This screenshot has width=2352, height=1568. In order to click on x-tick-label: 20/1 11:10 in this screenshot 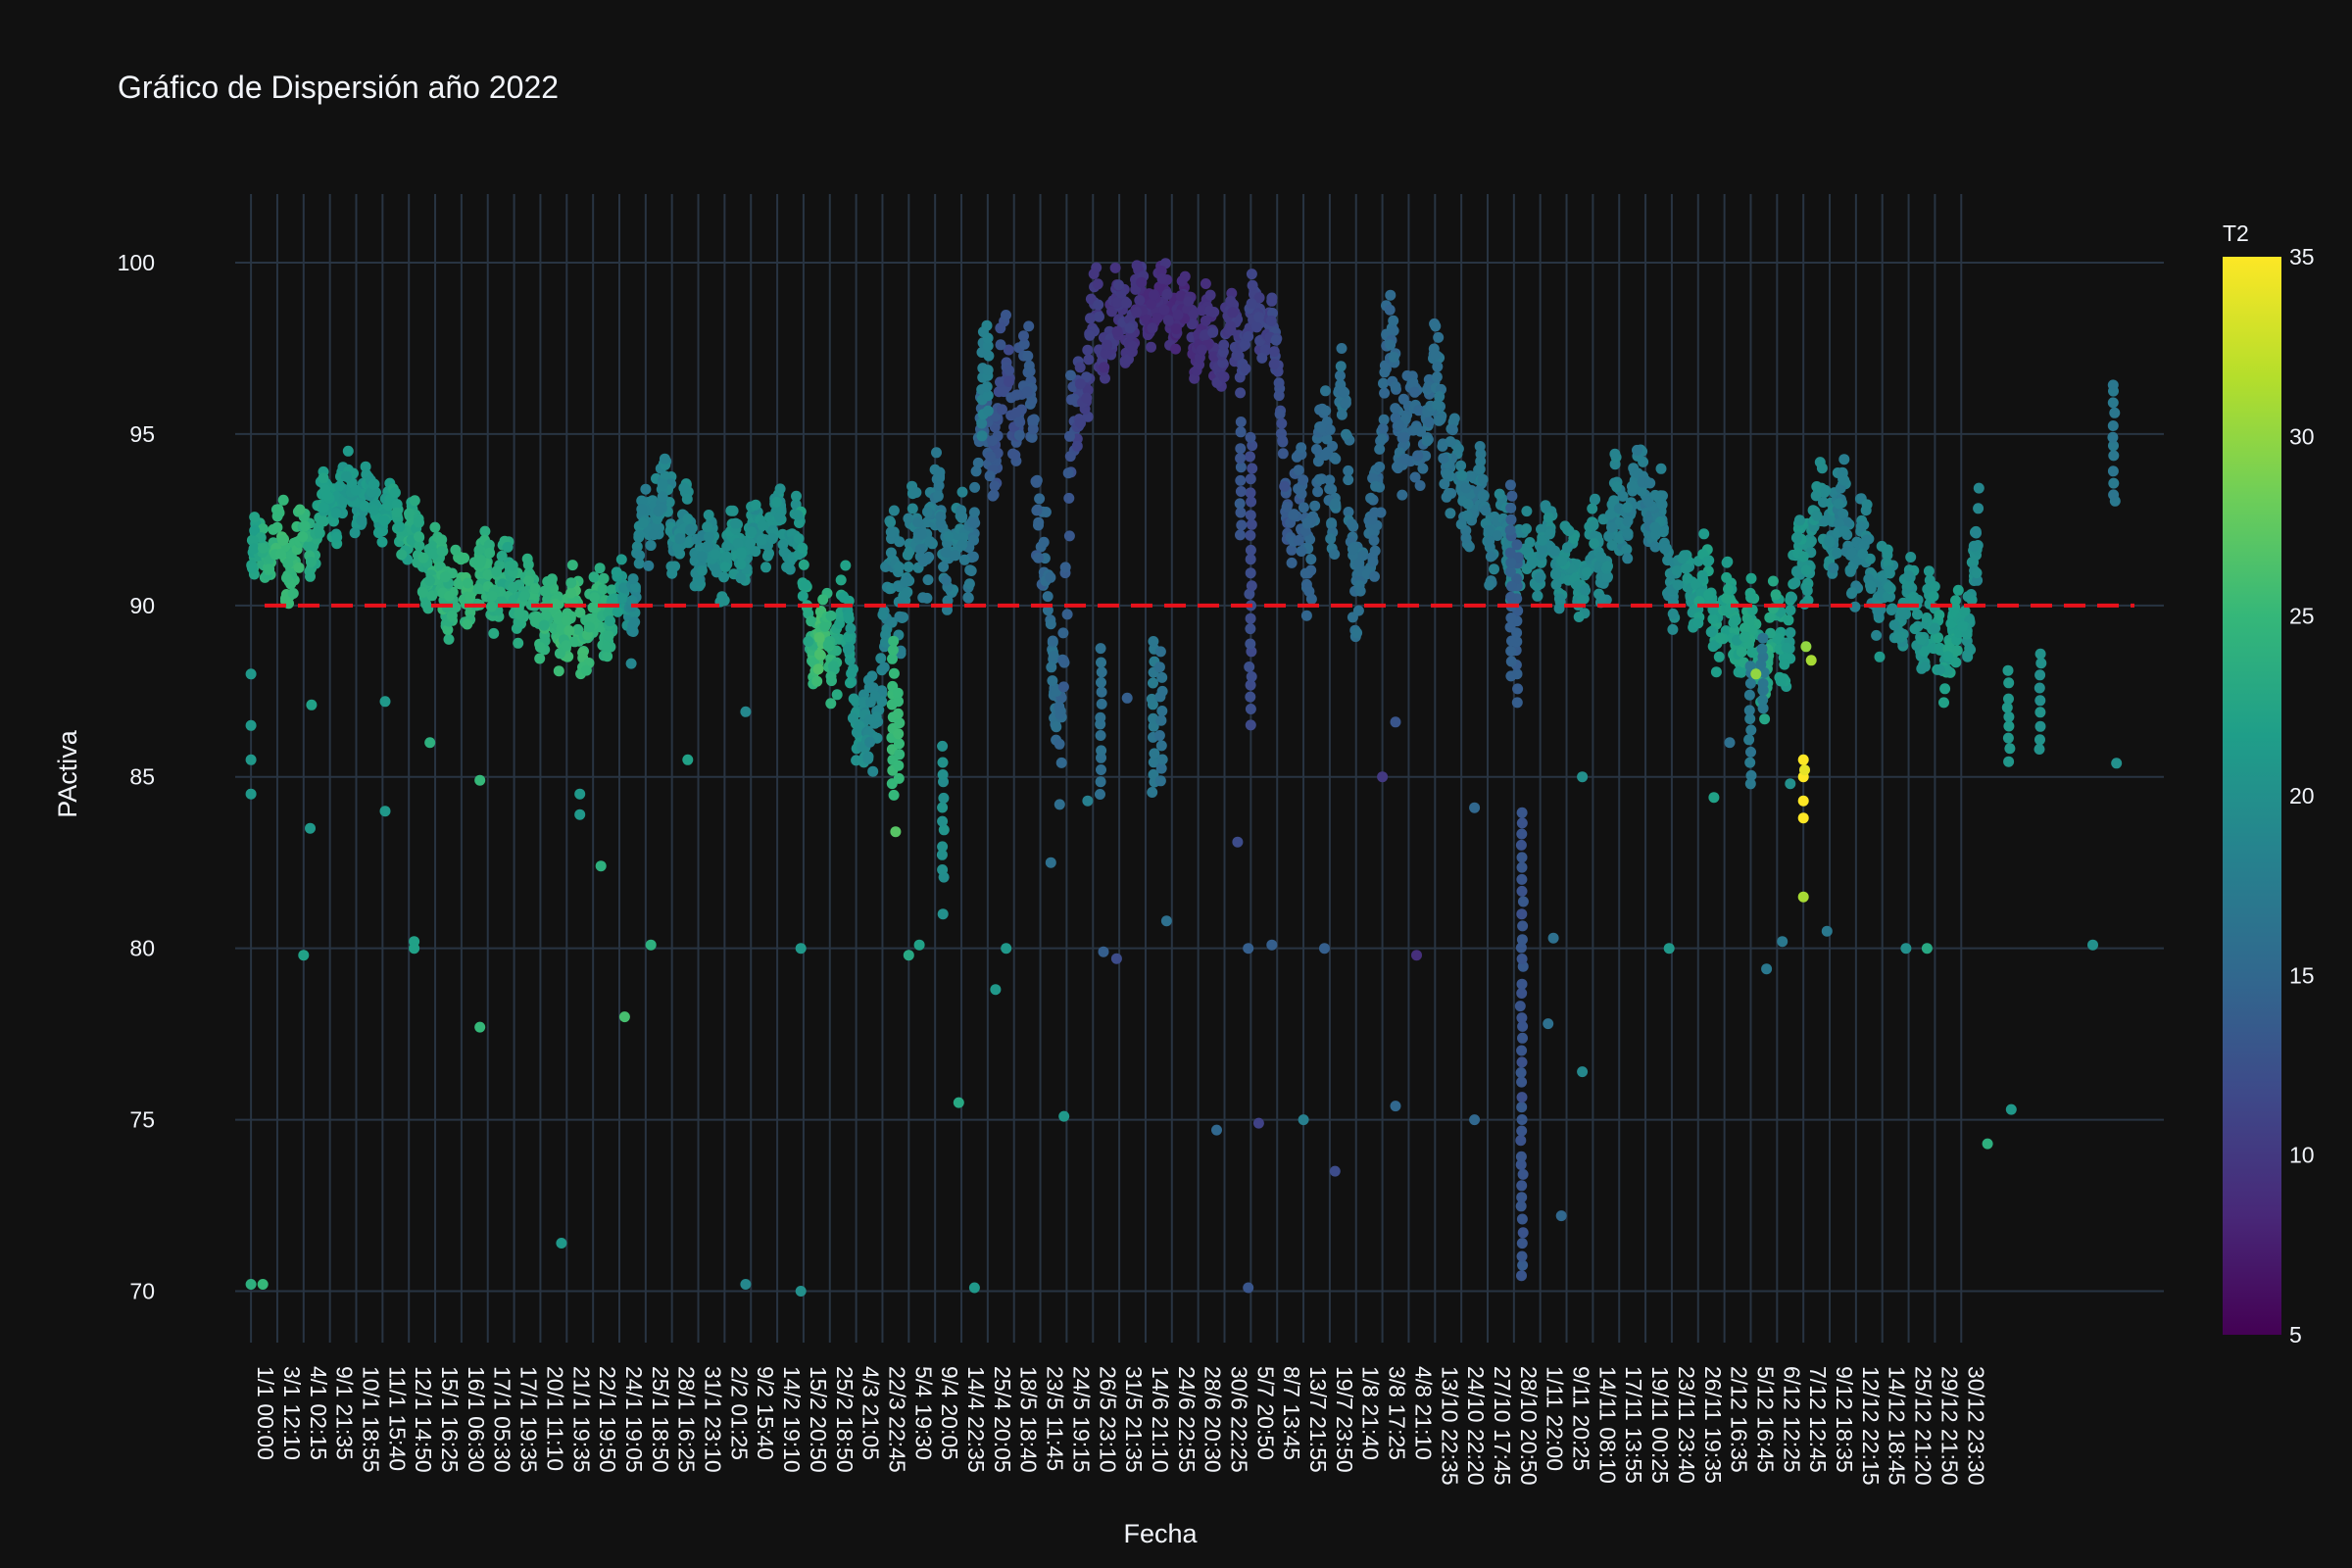, I will do `click(554, 1418)`.